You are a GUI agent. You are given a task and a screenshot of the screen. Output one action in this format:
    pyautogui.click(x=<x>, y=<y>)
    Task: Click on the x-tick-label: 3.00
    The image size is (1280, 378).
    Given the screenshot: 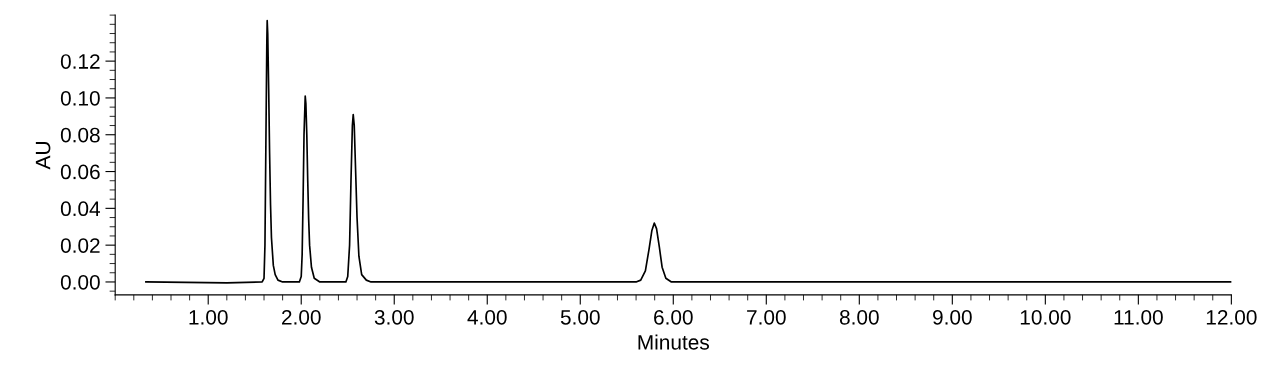 What is the action you would take?
    pyautogui.click(x=394, y=317)
    